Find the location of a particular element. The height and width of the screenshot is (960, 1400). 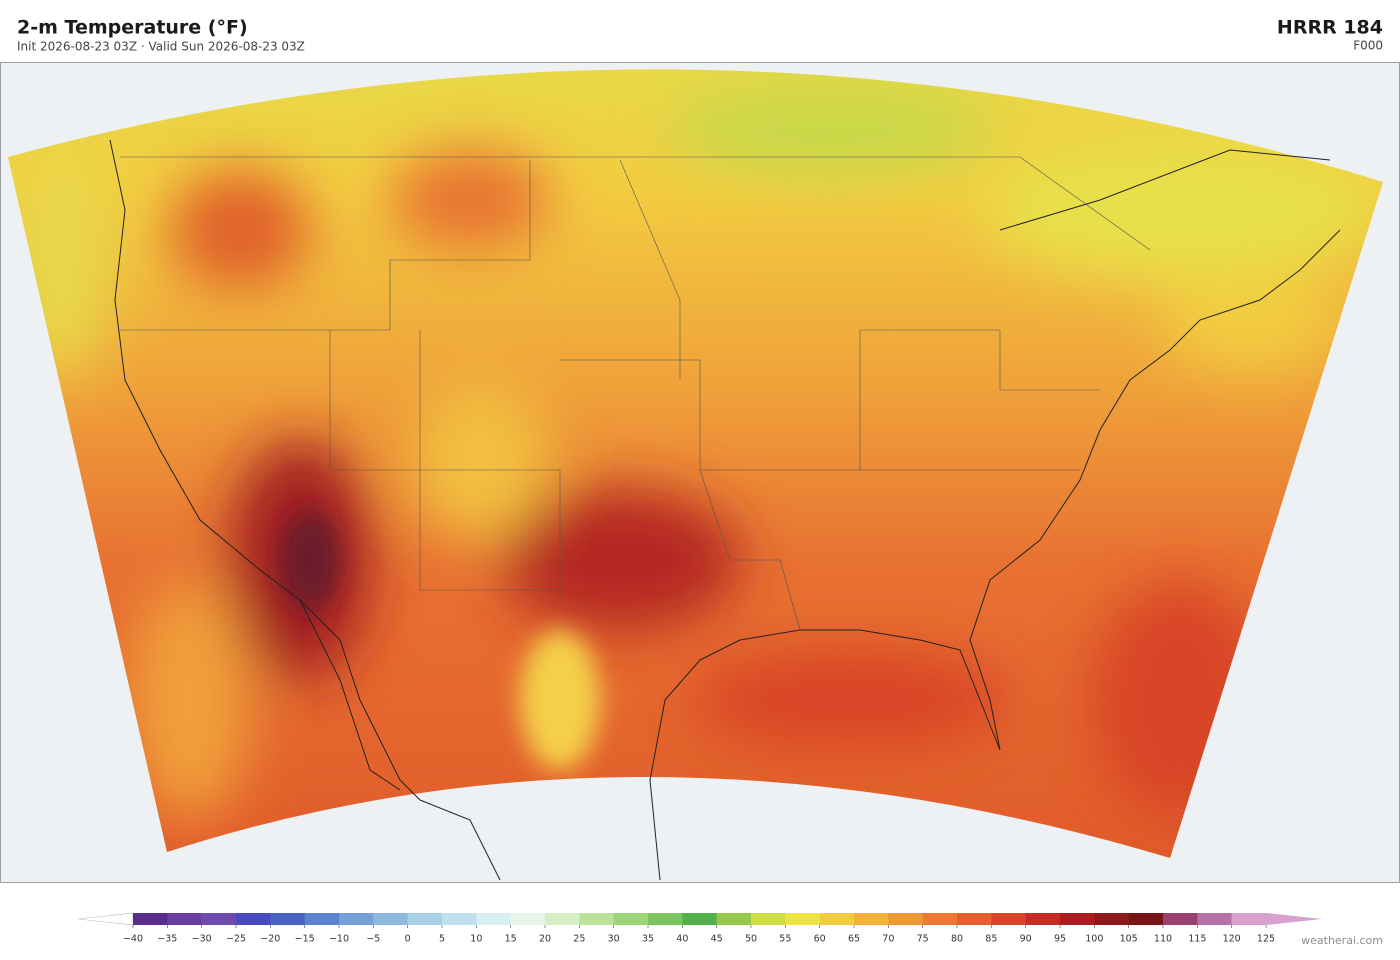

colorbar-tick-label: −15 is located at coordinates (305, 939).